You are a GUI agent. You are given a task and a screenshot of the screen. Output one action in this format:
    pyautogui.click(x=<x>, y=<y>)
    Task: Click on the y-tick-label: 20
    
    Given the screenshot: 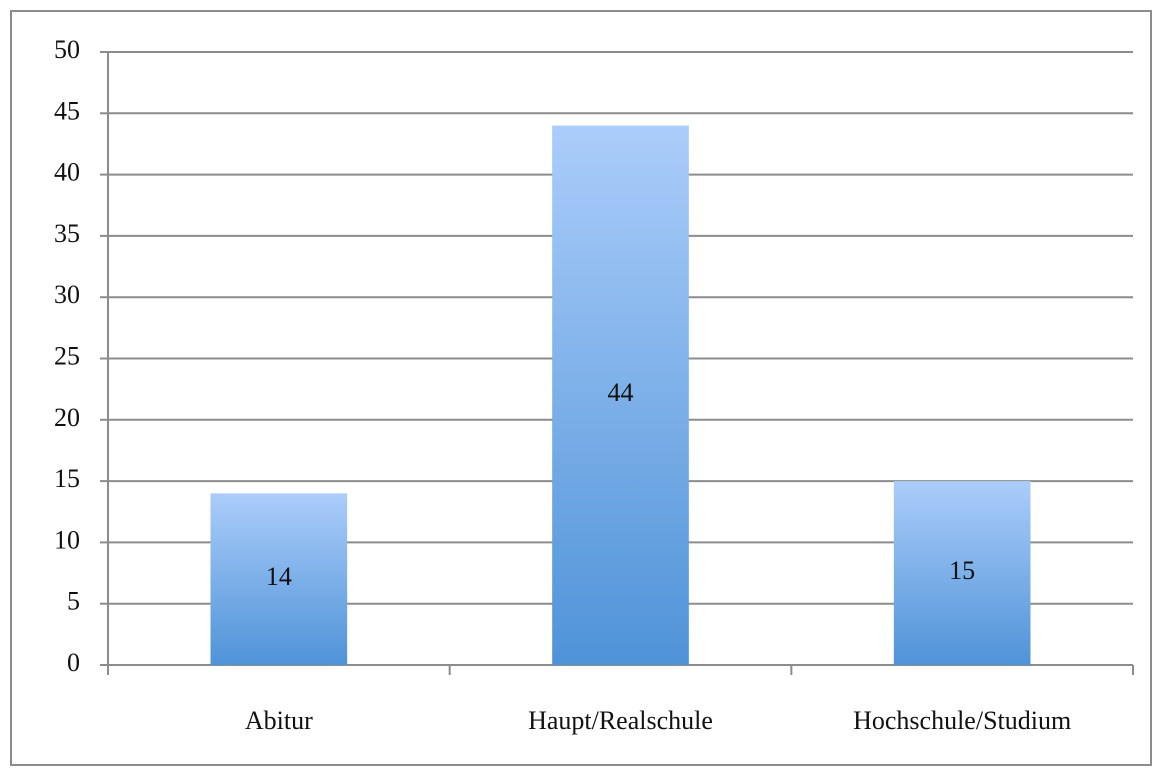 What is the action you would take?
    pyautogui.click(x=67, y=417)
    